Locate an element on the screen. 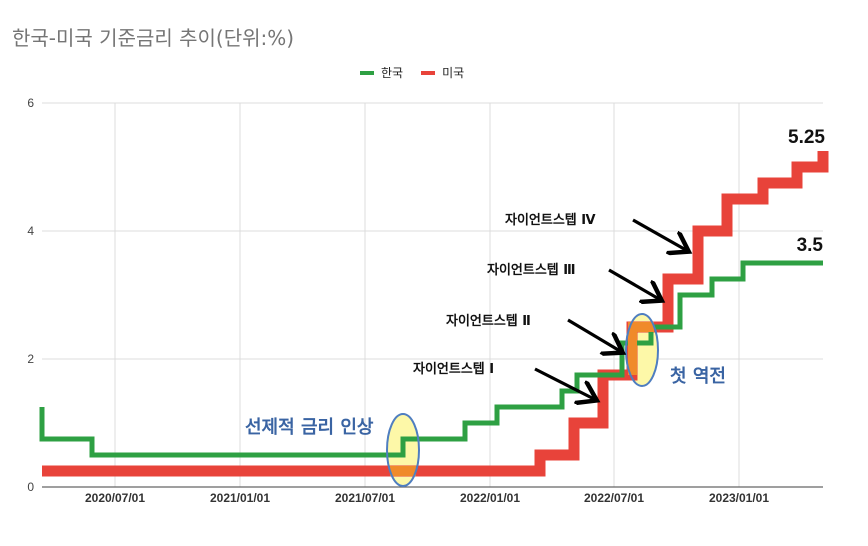 The width and height of the screenshot is (868, 546). annotation-first-inversion: 첫 역전 is located at coordinates (698, 376).